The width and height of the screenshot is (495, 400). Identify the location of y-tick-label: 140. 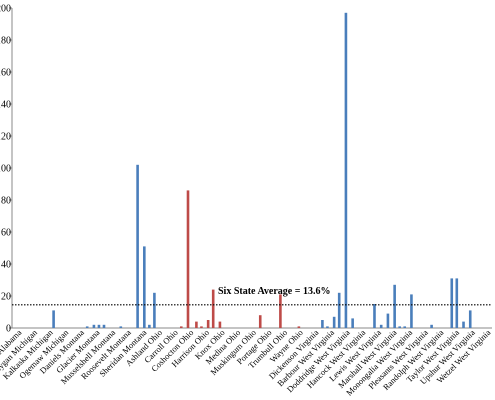
(5, 105).